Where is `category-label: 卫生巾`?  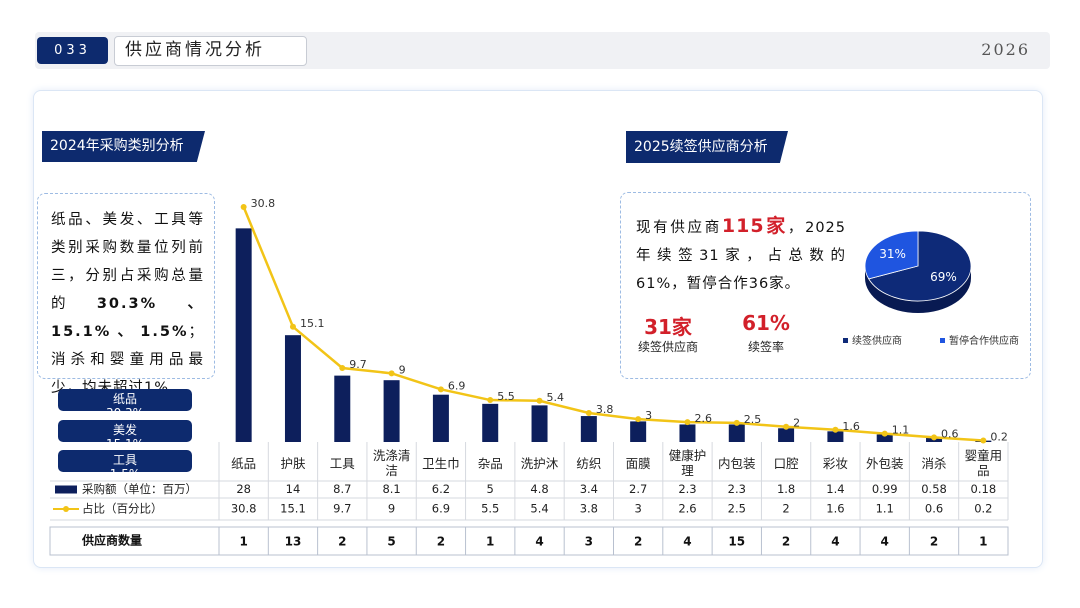
category-label: 卫生巾 is located at coordinates (441, 463).